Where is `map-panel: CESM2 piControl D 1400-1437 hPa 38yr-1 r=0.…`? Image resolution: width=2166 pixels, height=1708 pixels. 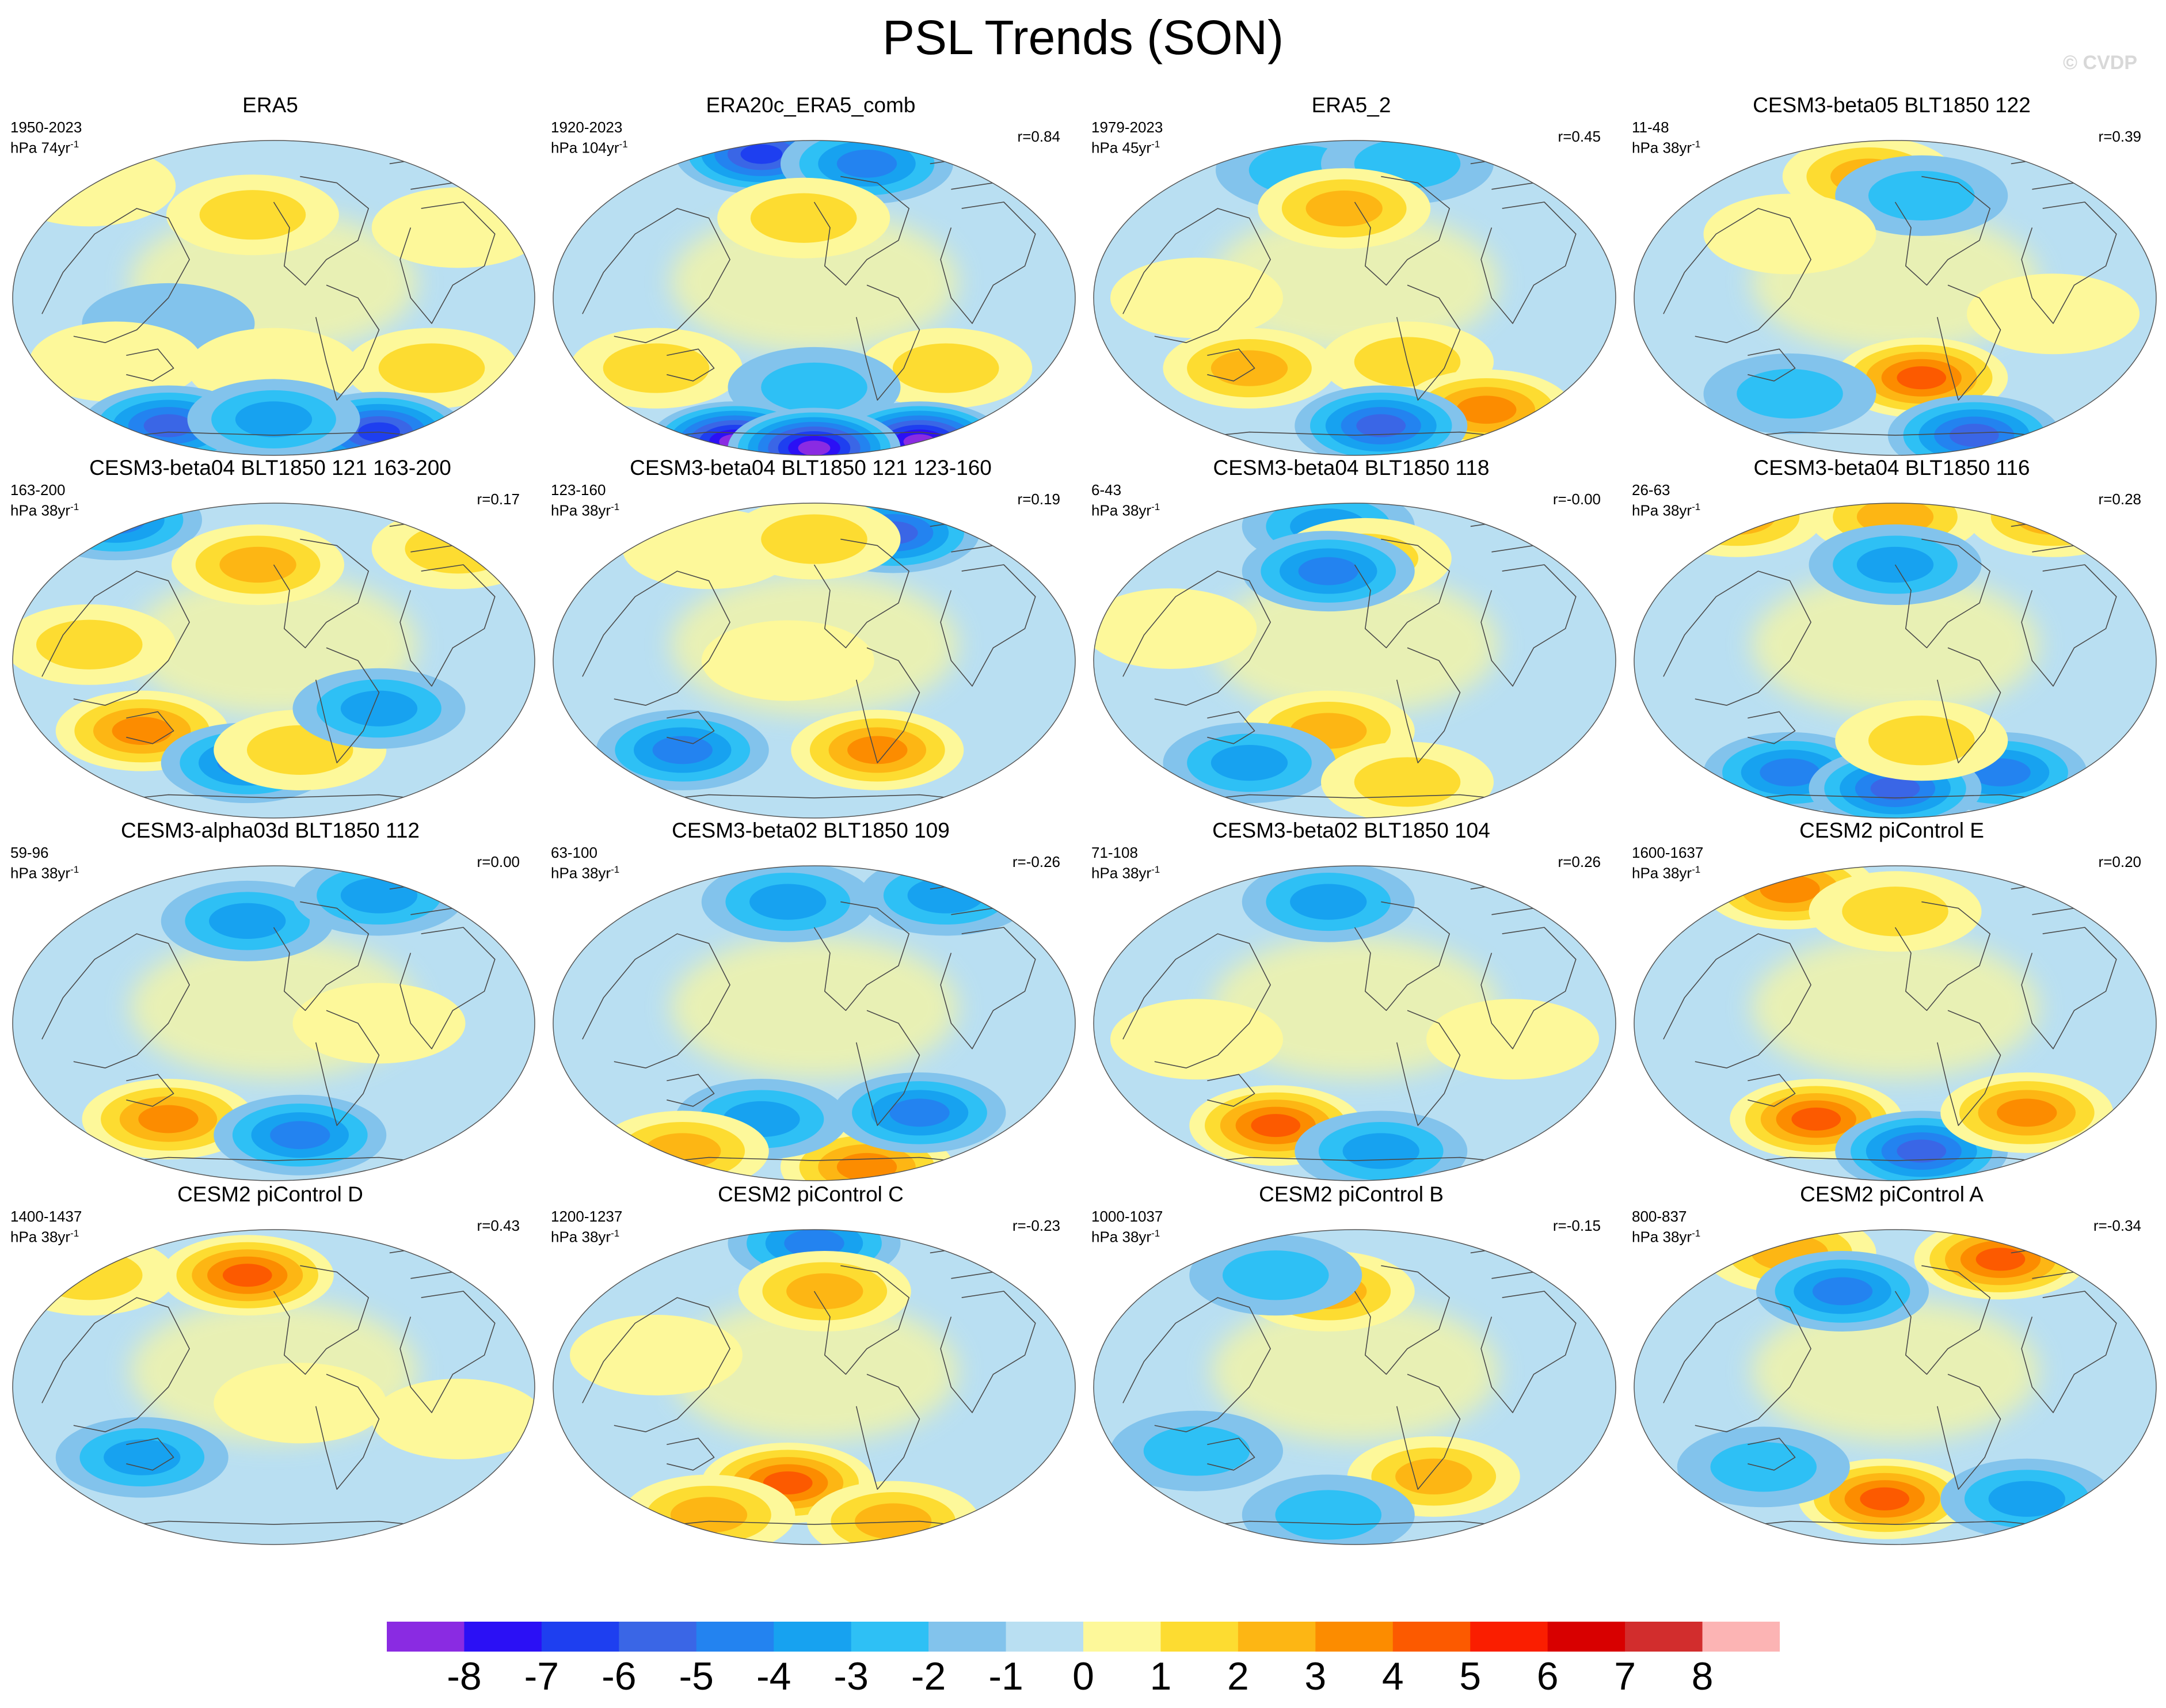 map-panel: CESM2 piControl D 1400-1437 hPa 38yr-1 r=0.… is located at coordinates (270, 1364).